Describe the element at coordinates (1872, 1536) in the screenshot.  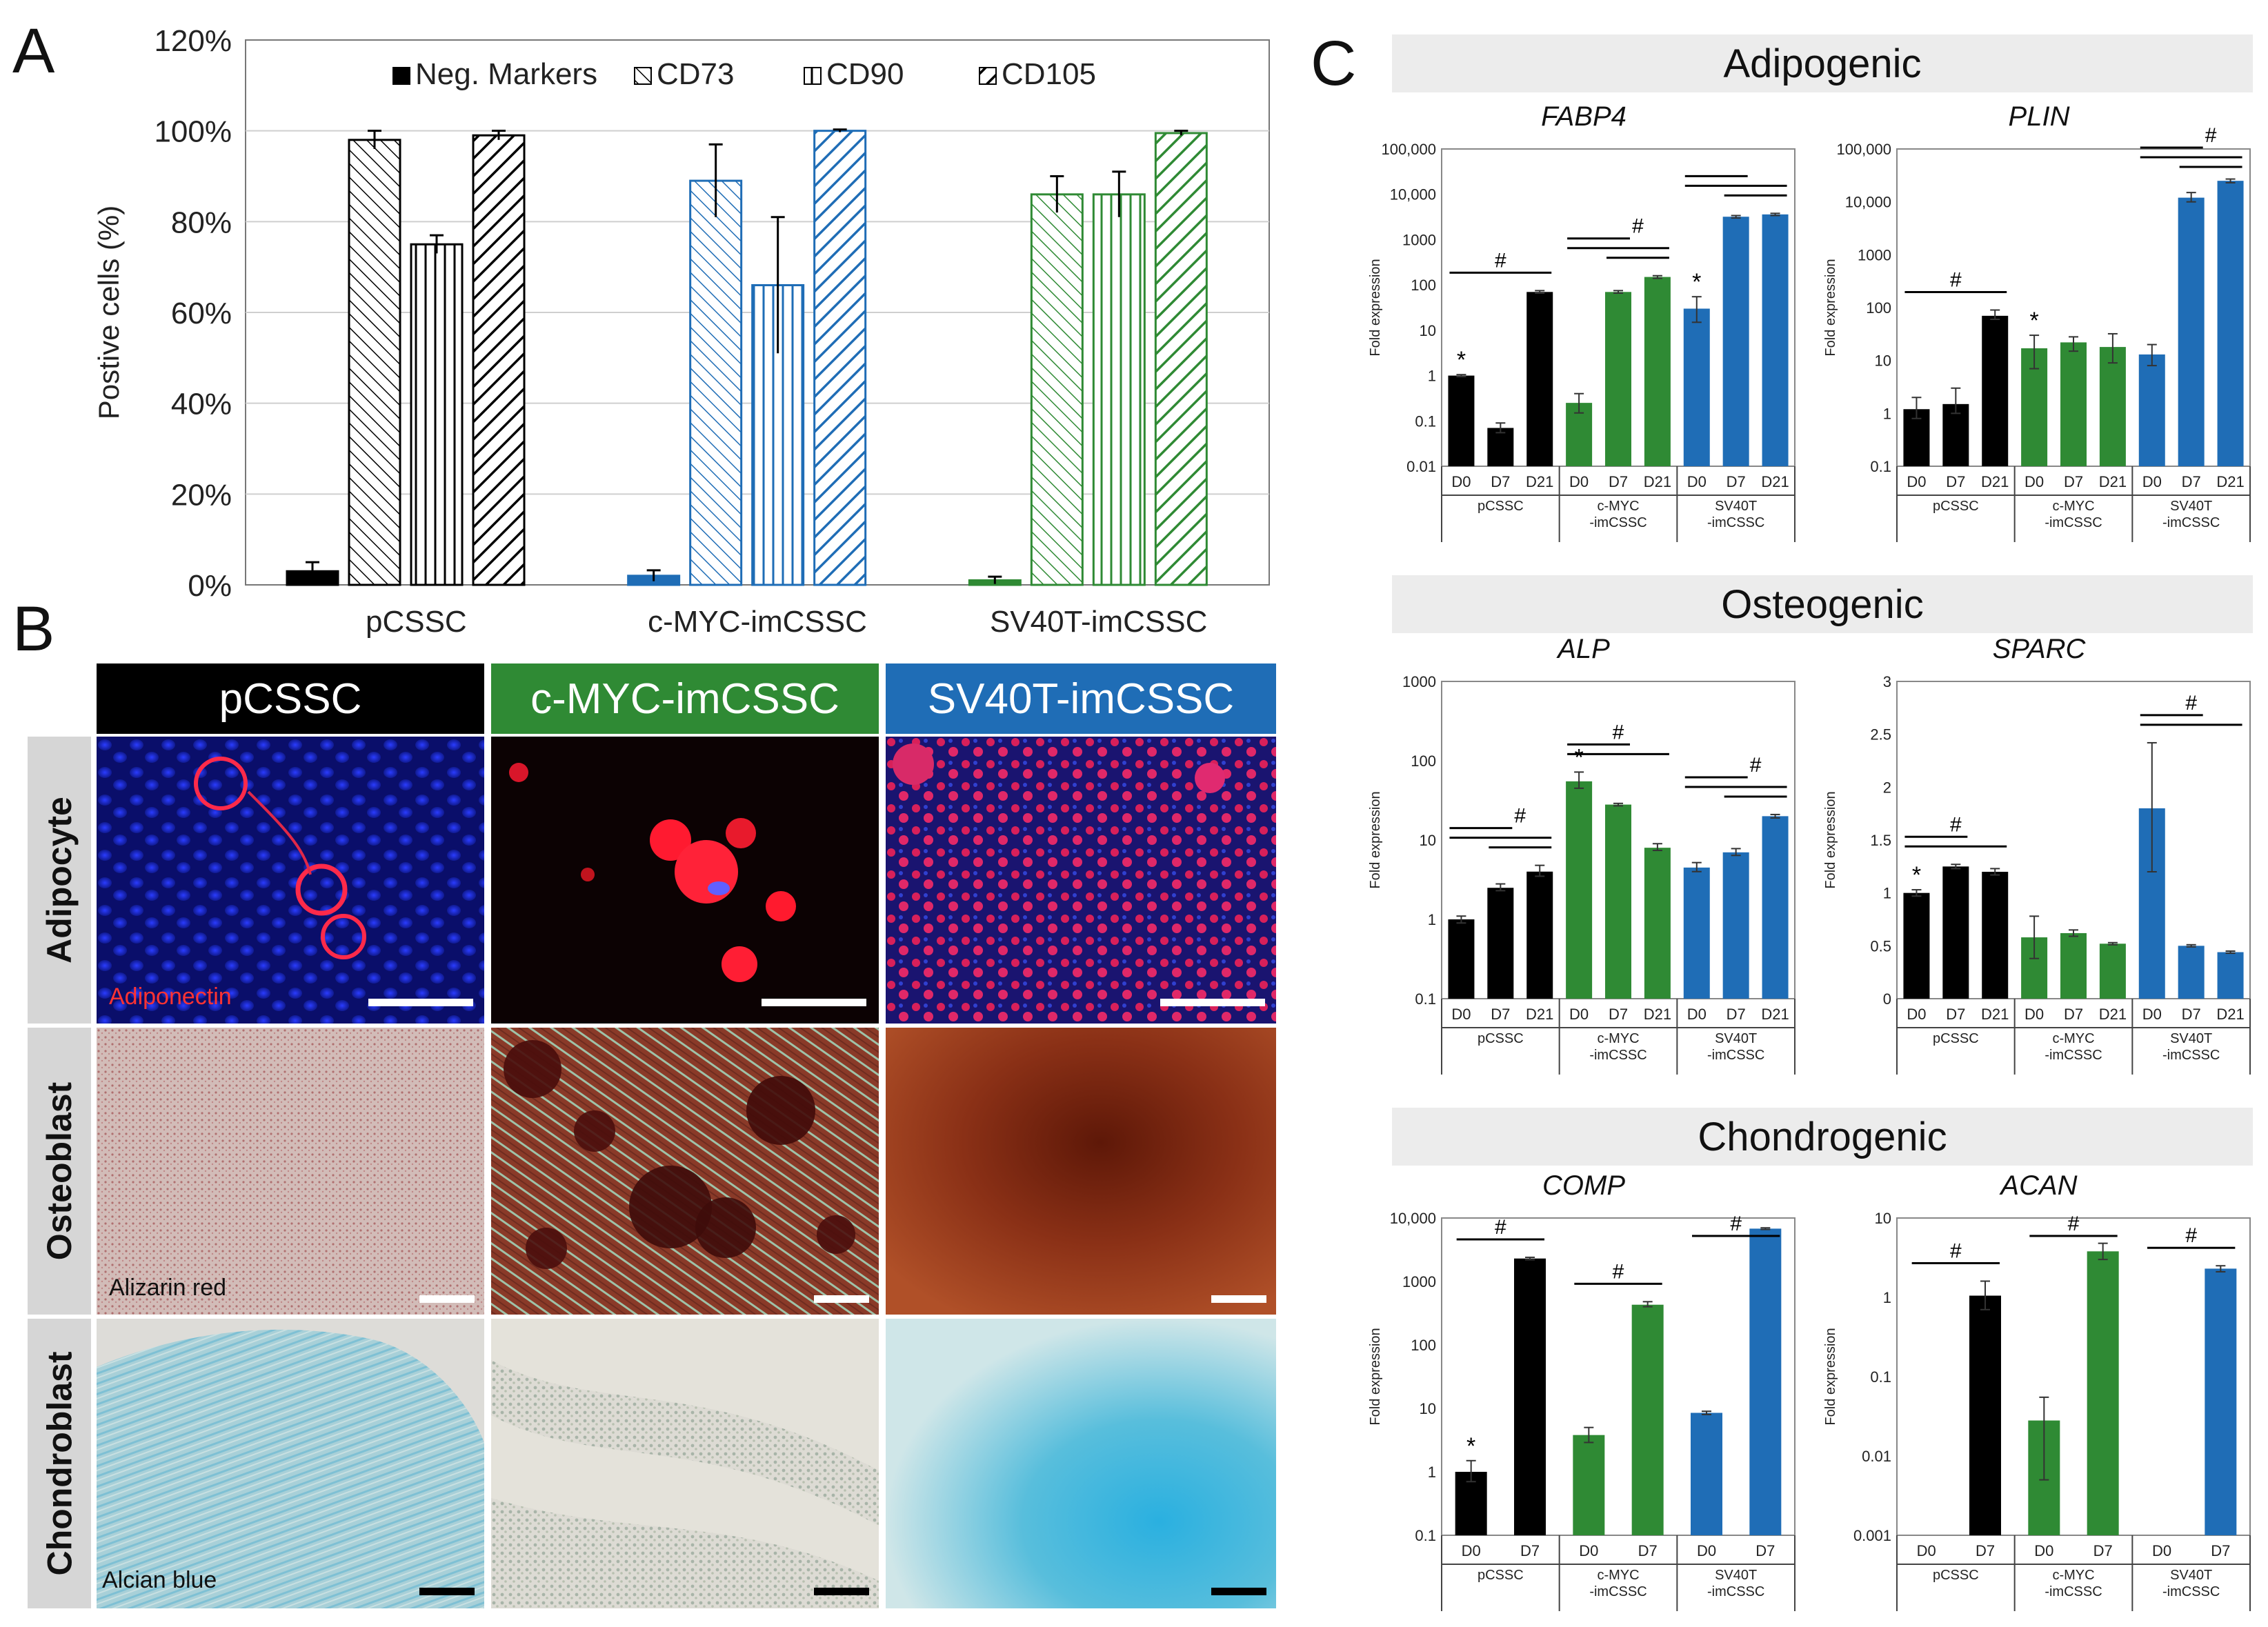
I see `y-tick-label: 0.001` at that location.